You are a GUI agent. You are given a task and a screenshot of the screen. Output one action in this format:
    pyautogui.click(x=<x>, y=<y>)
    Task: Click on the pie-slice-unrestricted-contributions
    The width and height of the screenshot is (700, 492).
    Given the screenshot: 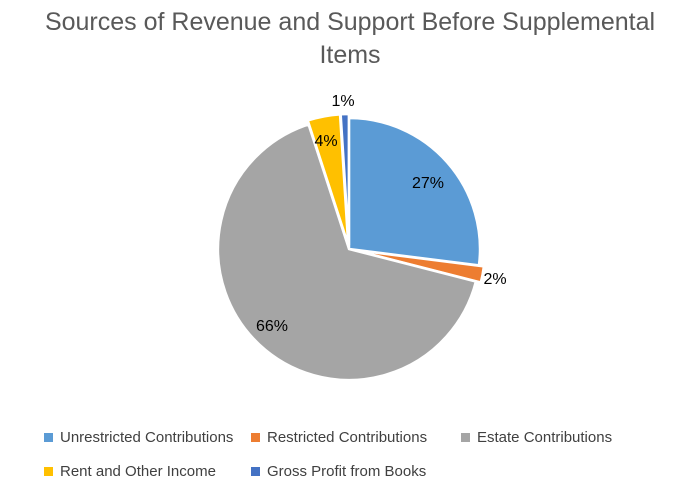 What is the action you would take?
    pyautogui.click(x=414, y=191)
    